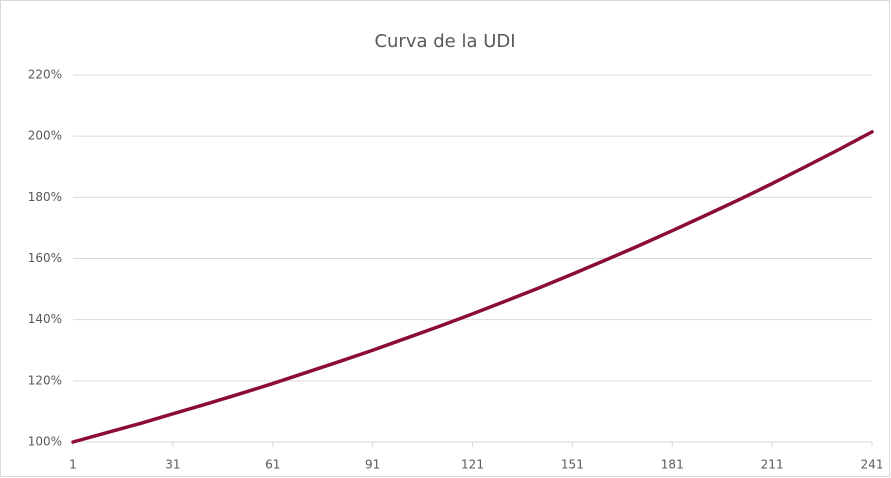  I want to click on x-tick-label: 151, so click(572, 465).